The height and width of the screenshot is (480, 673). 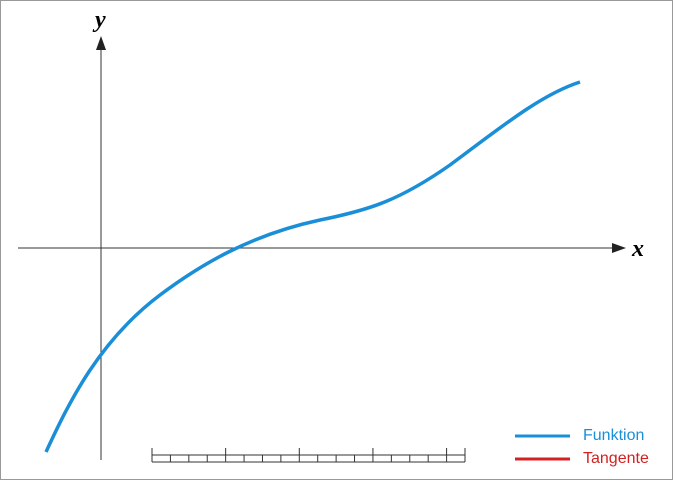 What do you see at coordinates (613, 435) in the screenshot?
I see `legend-label: Funktion` at bounding box center [613, 435].